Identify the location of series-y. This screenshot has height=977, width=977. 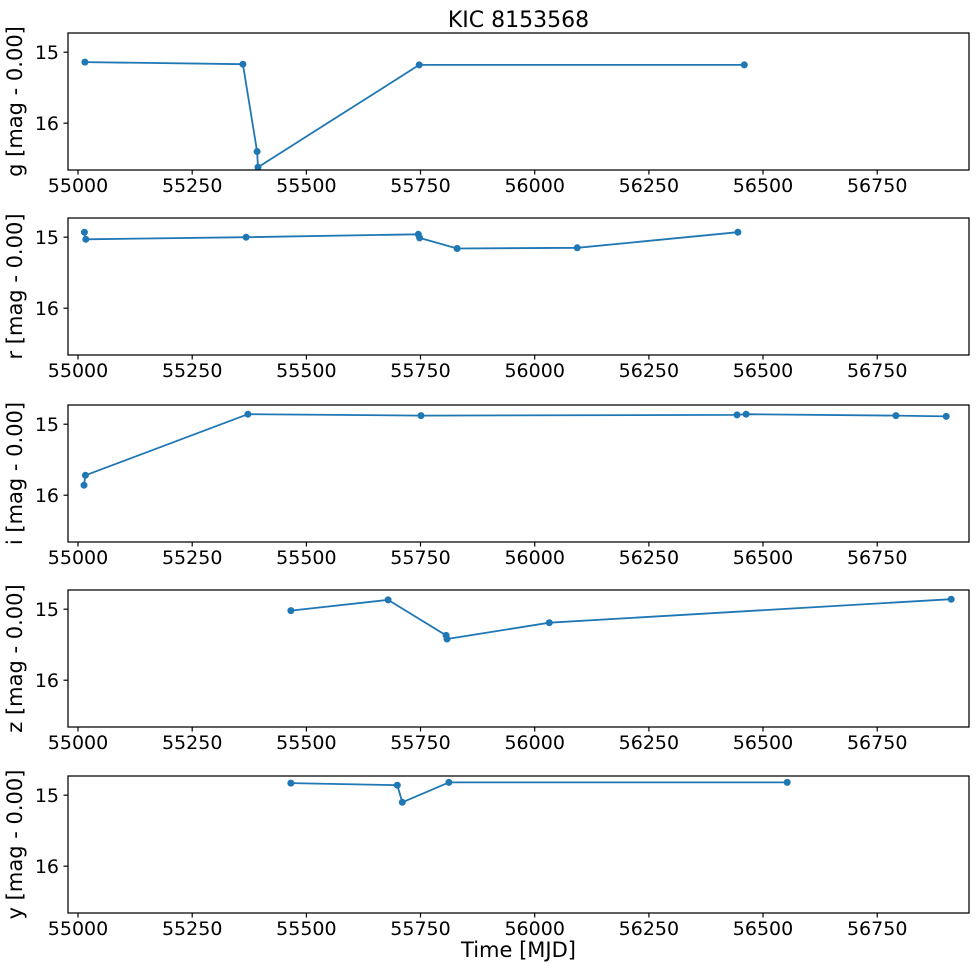
(539, 792).